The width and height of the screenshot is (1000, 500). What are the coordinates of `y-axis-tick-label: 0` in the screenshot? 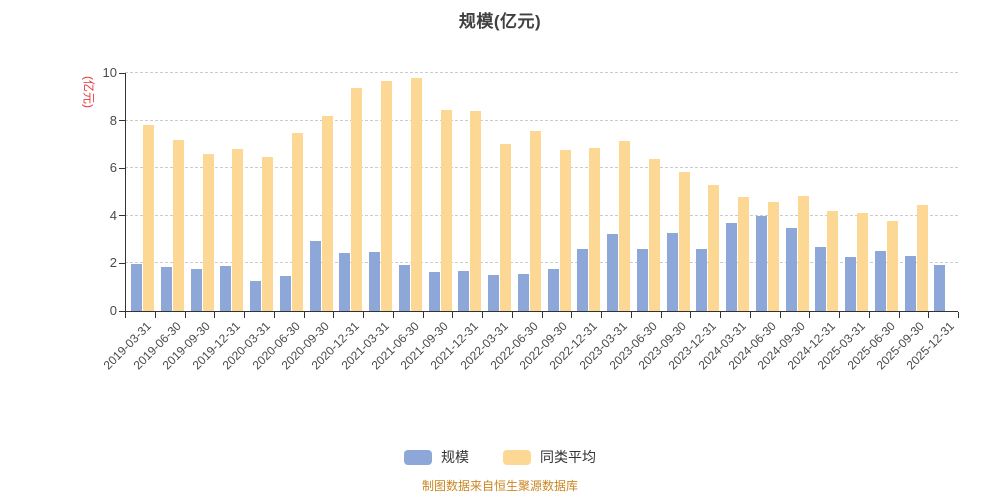 It's located at (113, 310).